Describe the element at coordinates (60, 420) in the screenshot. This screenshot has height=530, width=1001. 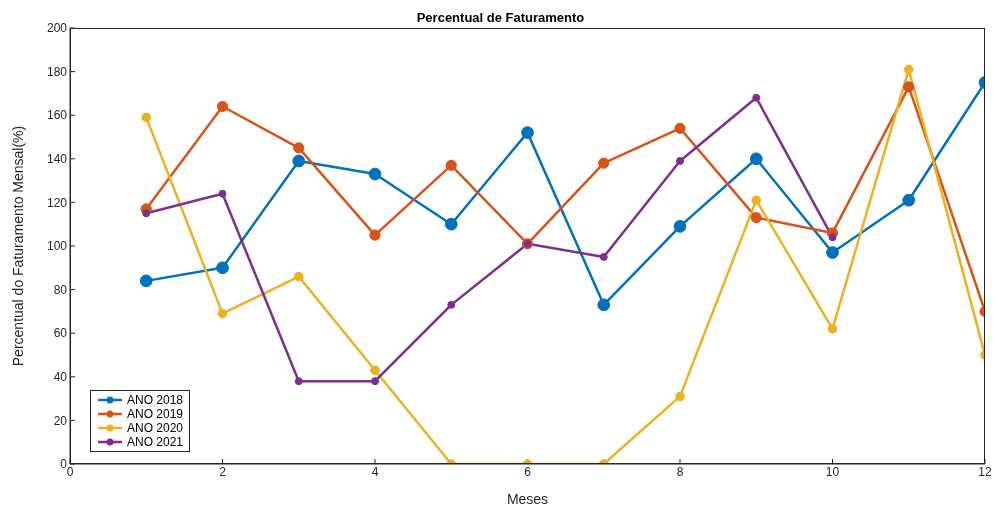
I see `y-tick-label: 20` at that location.